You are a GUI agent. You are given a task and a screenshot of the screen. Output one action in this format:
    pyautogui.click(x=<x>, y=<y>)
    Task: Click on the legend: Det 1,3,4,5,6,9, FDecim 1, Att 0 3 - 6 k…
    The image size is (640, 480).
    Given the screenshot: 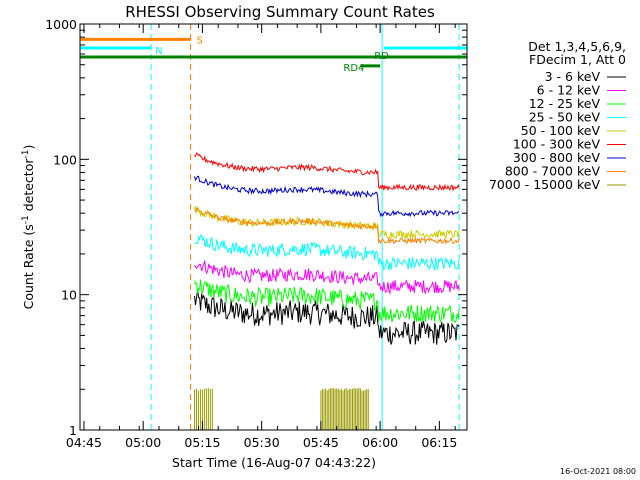 What is the action you would take?
    pyautogui.click(x=557, y=115)
    